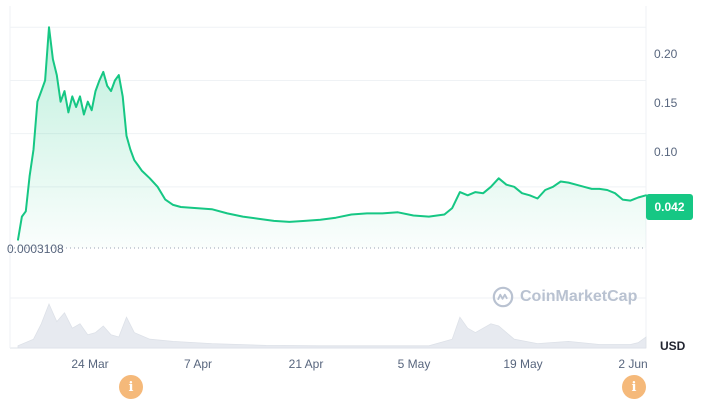 Image resolution: width=711 pixels, height=402 pixels. I want to click on x-tick-label: 24 Mar, so click(90, 364).